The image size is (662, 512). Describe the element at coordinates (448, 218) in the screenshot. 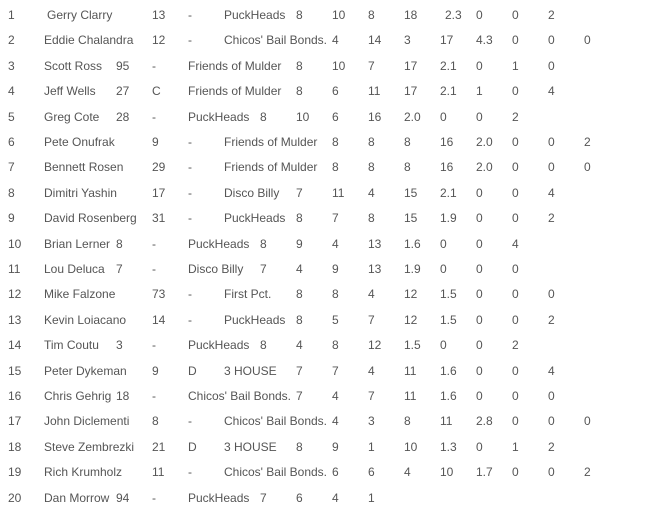

I see `ppg-cell: 1.9` at that location.